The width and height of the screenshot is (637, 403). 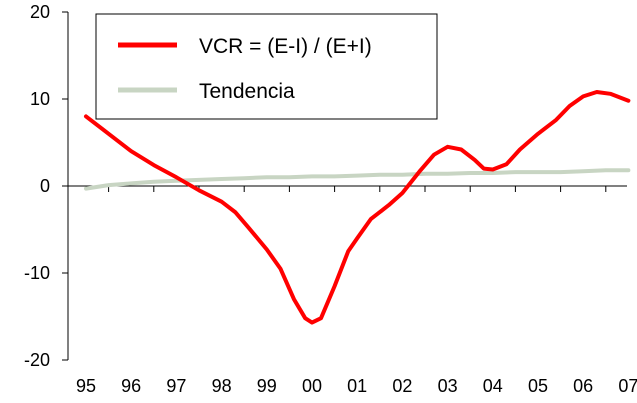 What do you see at coordinates (448, 386) in the screenshot?
I see `x-tick-label: 03` at bounding box center [448, 386].